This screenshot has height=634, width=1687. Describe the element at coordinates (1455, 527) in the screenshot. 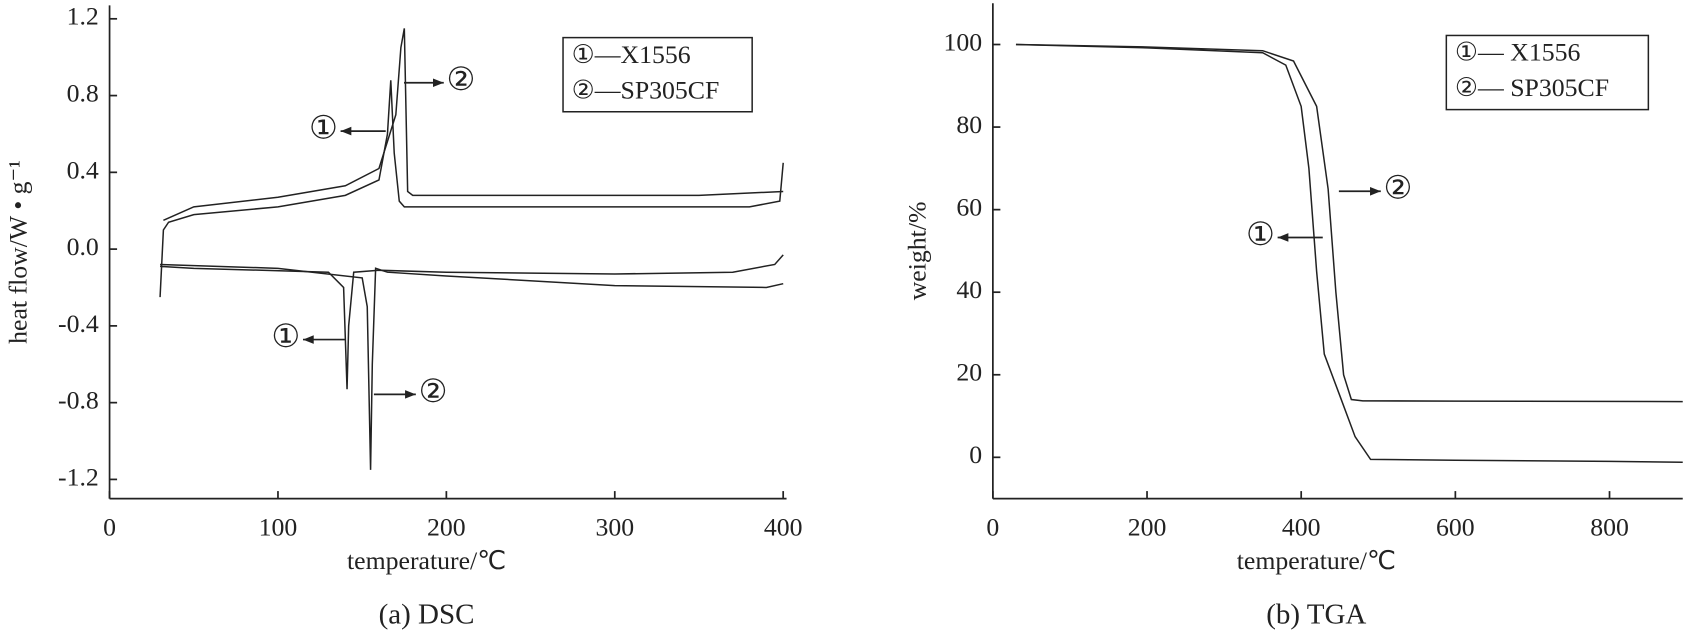

I see `x-tick-label: 600` at that location.